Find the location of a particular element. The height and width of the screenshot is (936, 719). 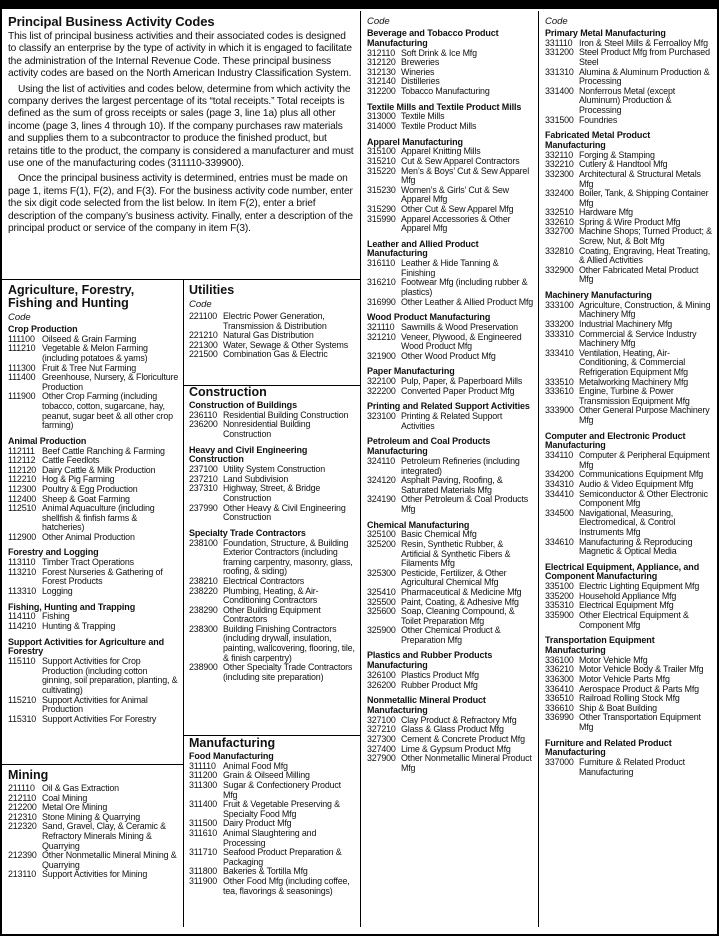

activity-code: 332210 is located at coordinates (559, 164).